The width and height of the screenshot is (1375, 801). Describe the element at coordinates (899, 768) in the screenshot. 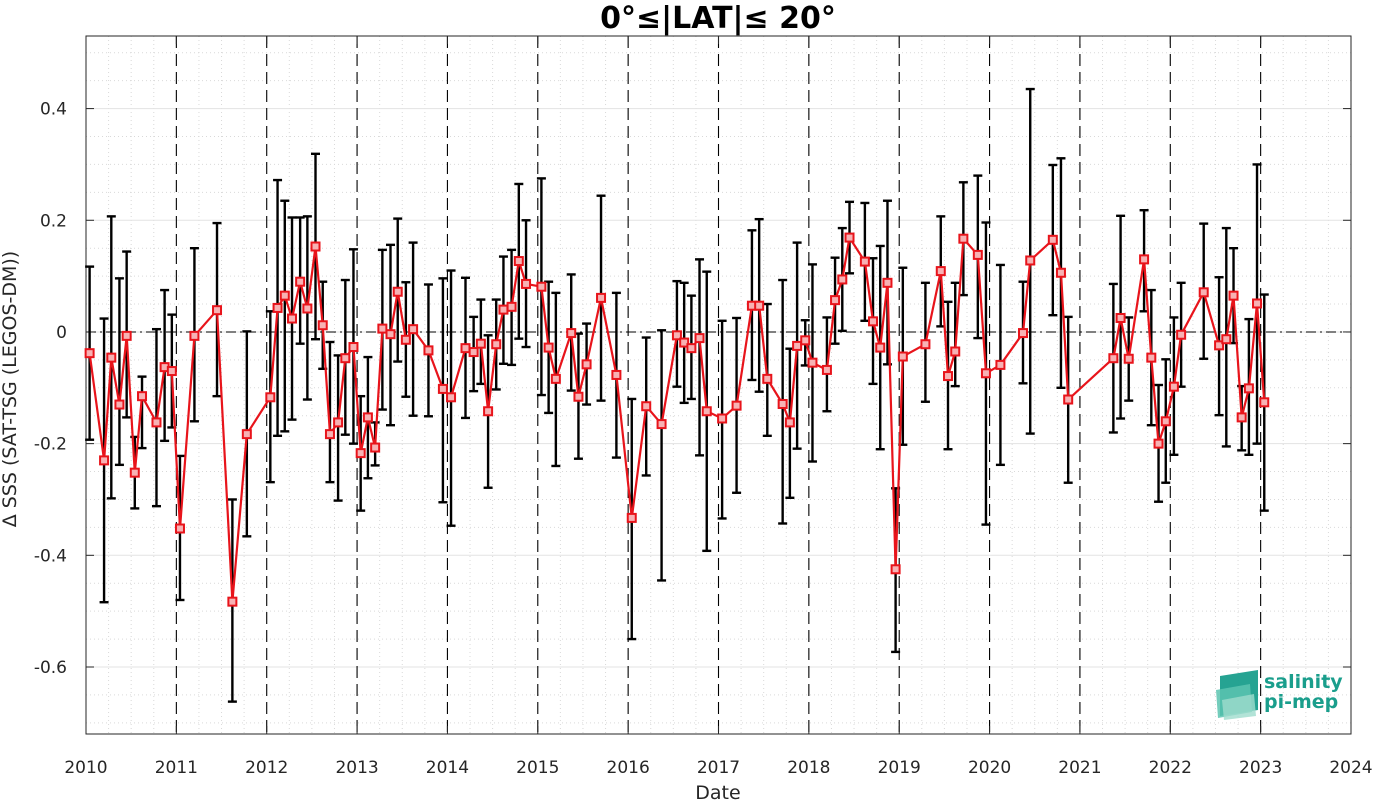

I see `x-tick-label: 2019` at that location.